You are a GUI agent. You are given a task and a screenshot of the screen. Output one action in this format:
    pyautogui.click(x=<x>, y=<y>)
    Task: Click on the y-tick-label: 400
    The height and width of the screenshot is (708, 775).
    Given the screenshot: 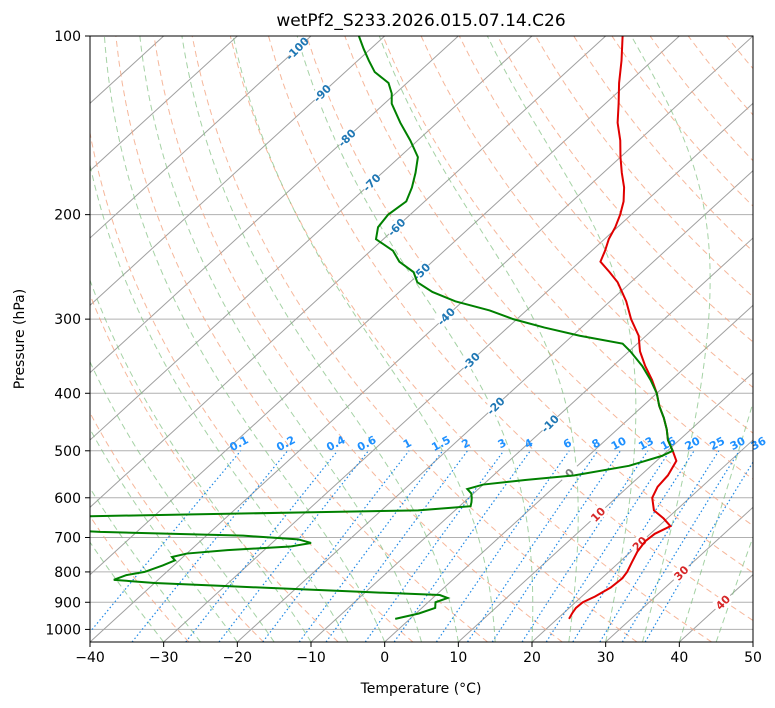 What is the action you would take?
    pyautogui.click(x=67, y=394)
    